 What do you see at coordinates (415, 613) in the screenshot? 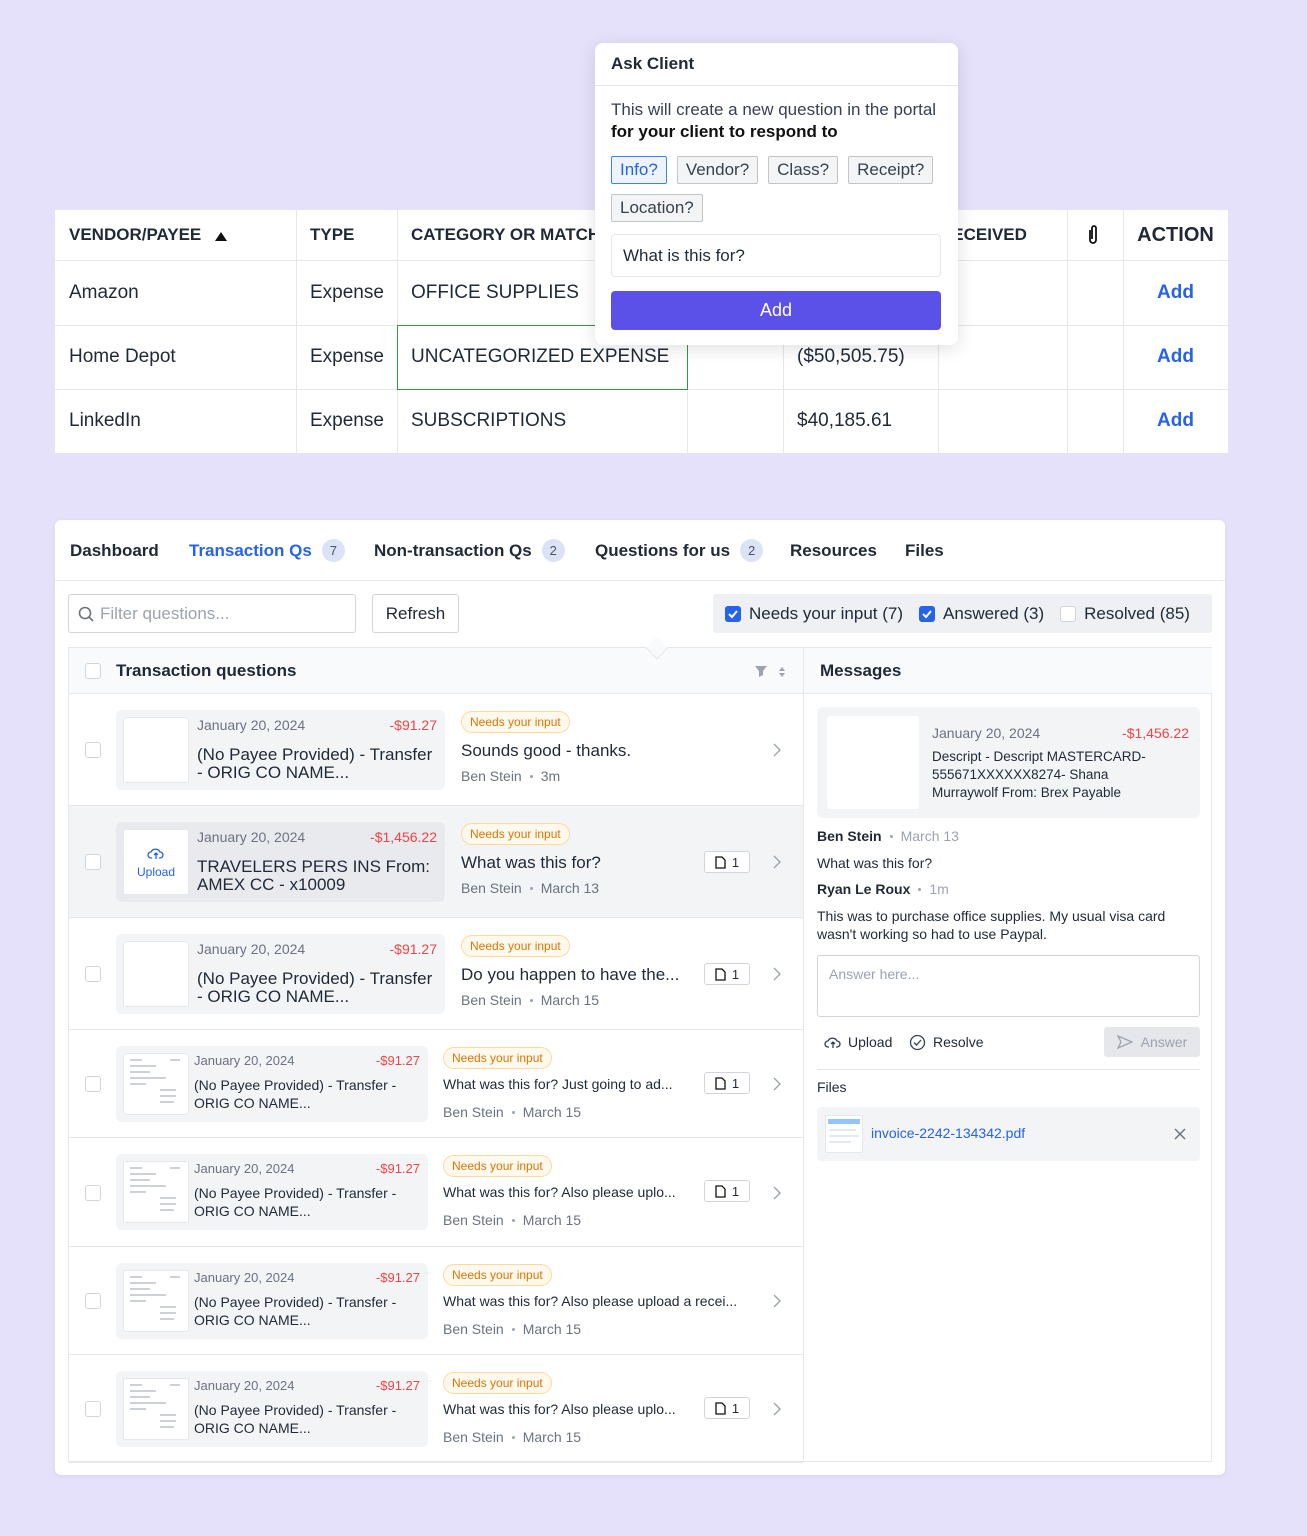
I see `refresh-button: Refresh` at bounding box center [415, 613].